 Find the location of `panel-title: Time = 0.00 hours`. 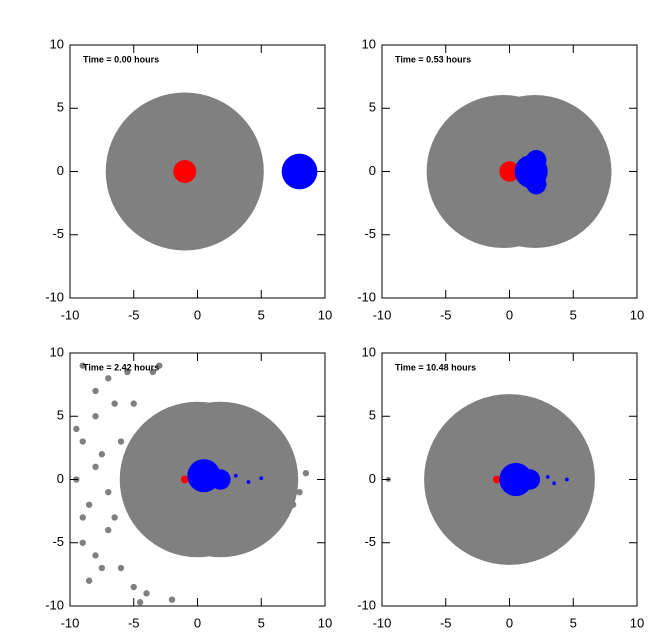

panel-title: Time = 0.00 hours is located at coordinates (121, 59).